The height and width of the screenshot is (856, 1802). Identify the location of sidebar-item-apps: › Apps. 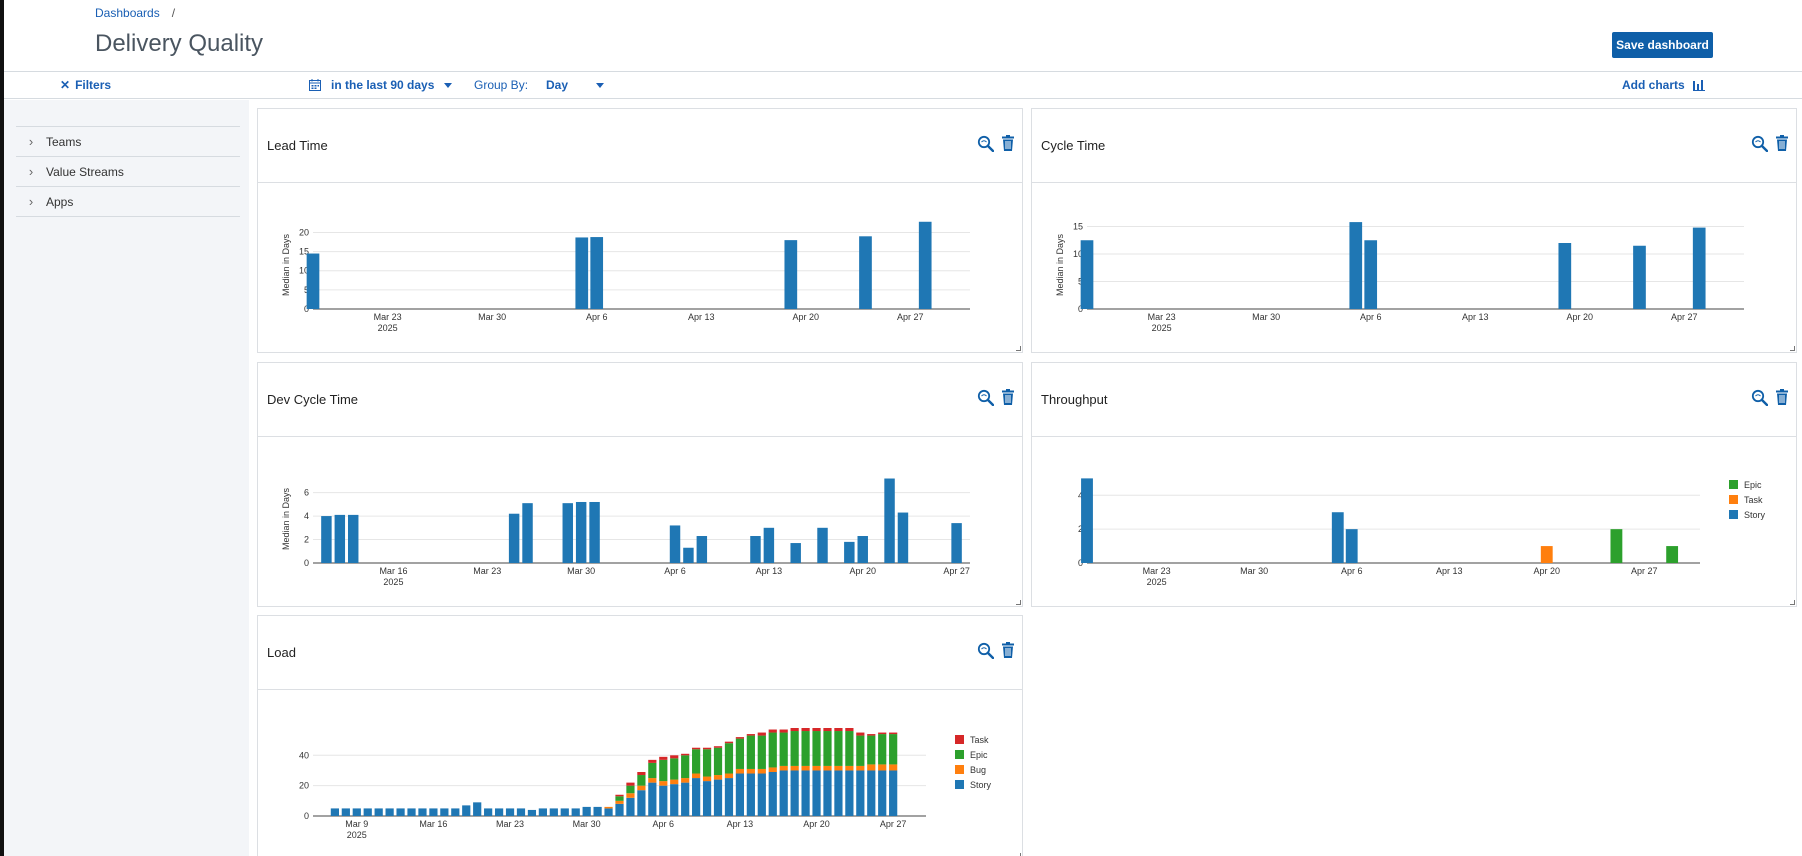
(128, 202).